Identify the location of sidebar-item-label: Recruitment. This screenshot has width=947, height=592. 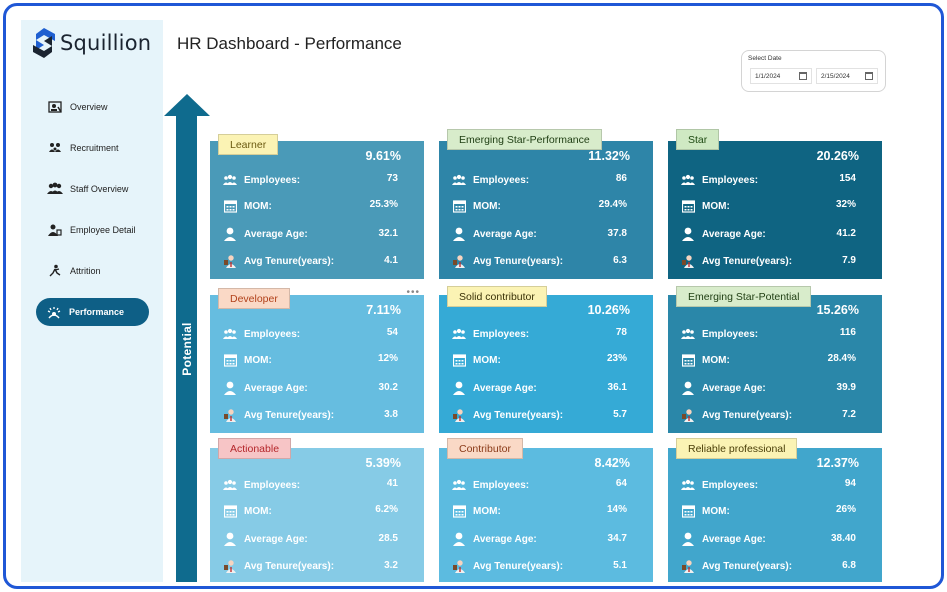
(94, 148).